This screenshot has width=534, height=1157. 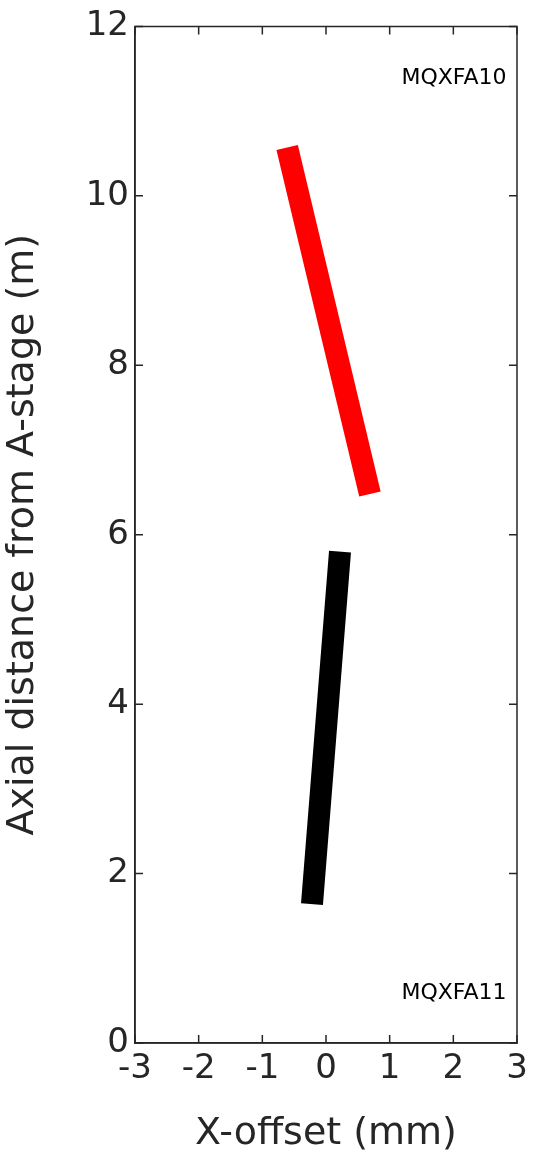 What do you see at coordinates (326, 1131) in the screenshot?
I see `x-axis-title: X-offset (mm)` at bounding box center [326, 1131].